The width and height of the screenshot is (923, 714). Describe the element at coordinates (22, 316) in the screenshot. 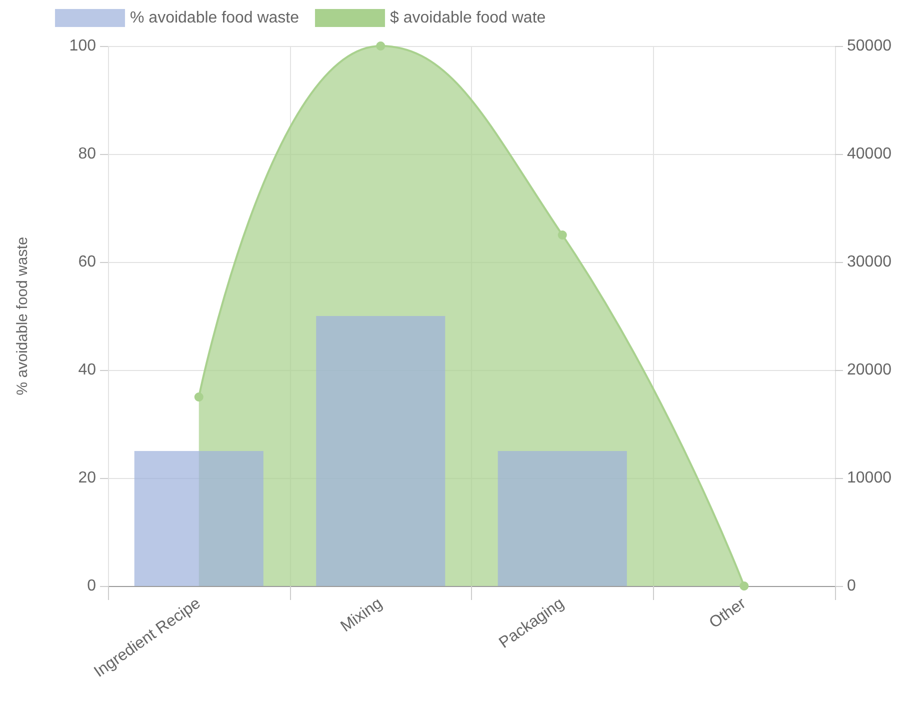

I see `y-axis-title: % avoidable food waste` at that location.